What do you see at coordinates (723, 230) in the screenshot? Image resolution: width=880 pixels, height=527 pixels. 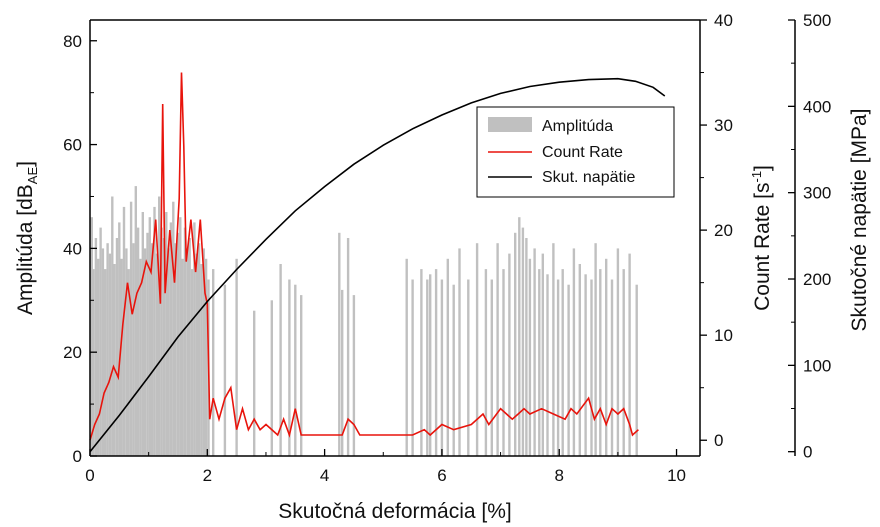 I see `count-rate-tick-label: 20` at bounding box center [723, 230].